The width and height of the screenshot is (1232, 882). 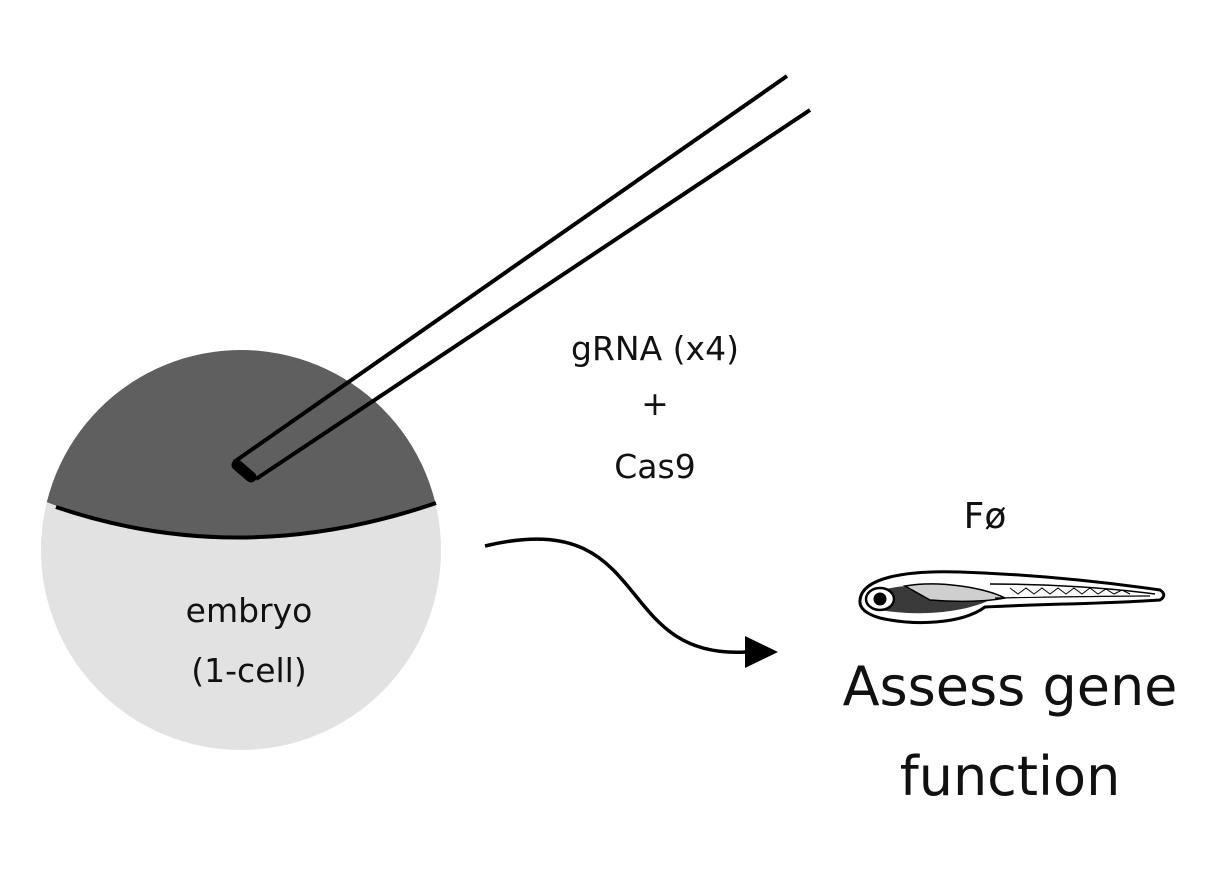 I want to click on outcome-label: Assess gene function, so click(x=1010, y=731).